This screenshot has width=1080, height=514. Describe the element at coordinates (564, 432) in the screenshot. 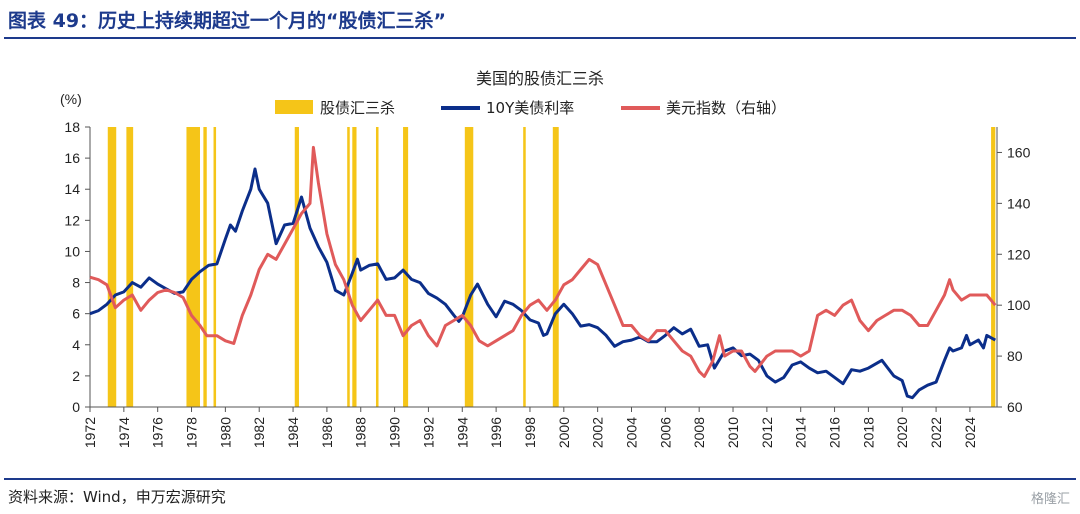

I see `x-tick-label: 2000` at that location.